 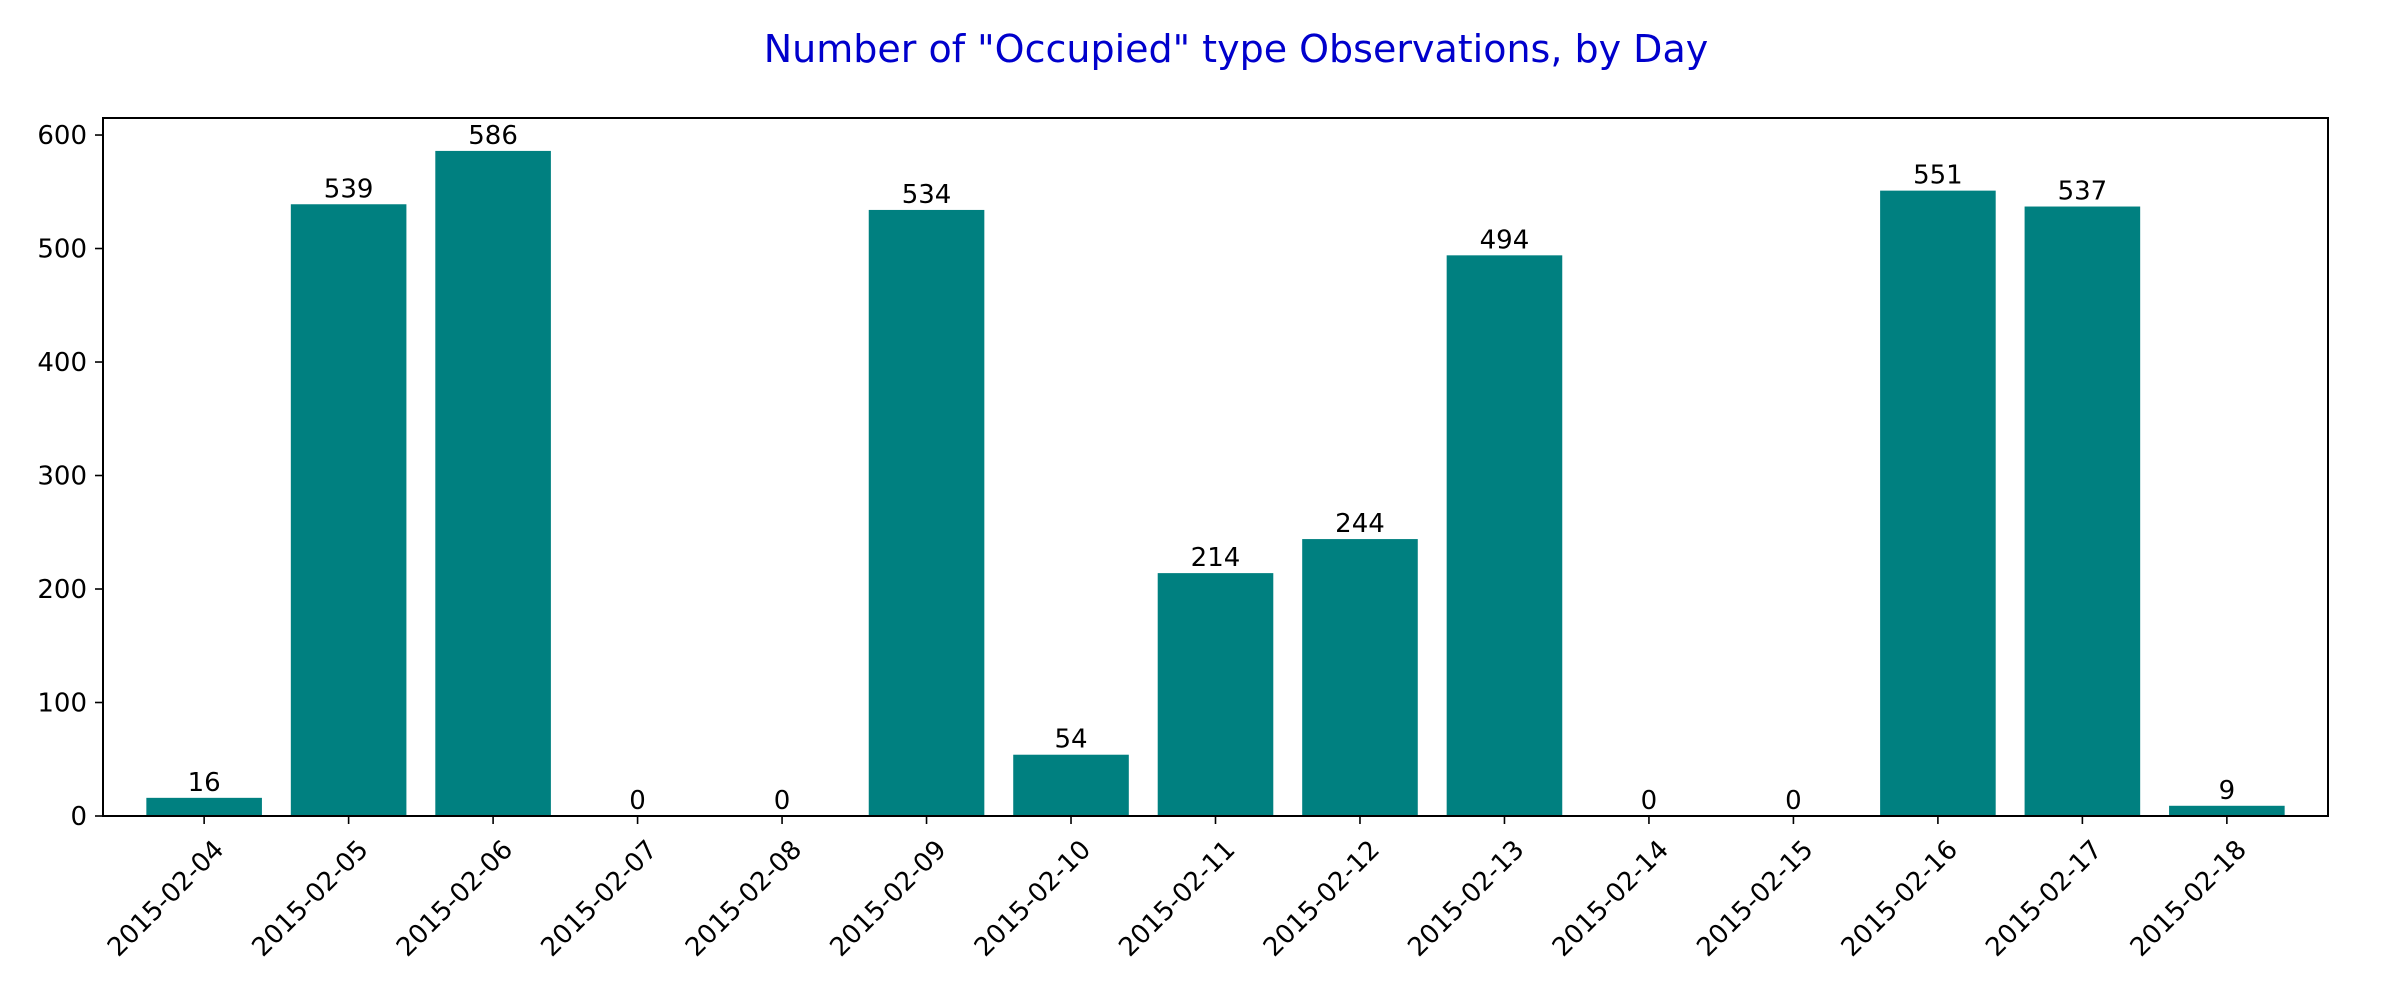 I want to click on data-label-2015-02-17: 537, so click(x=2083, y=192).